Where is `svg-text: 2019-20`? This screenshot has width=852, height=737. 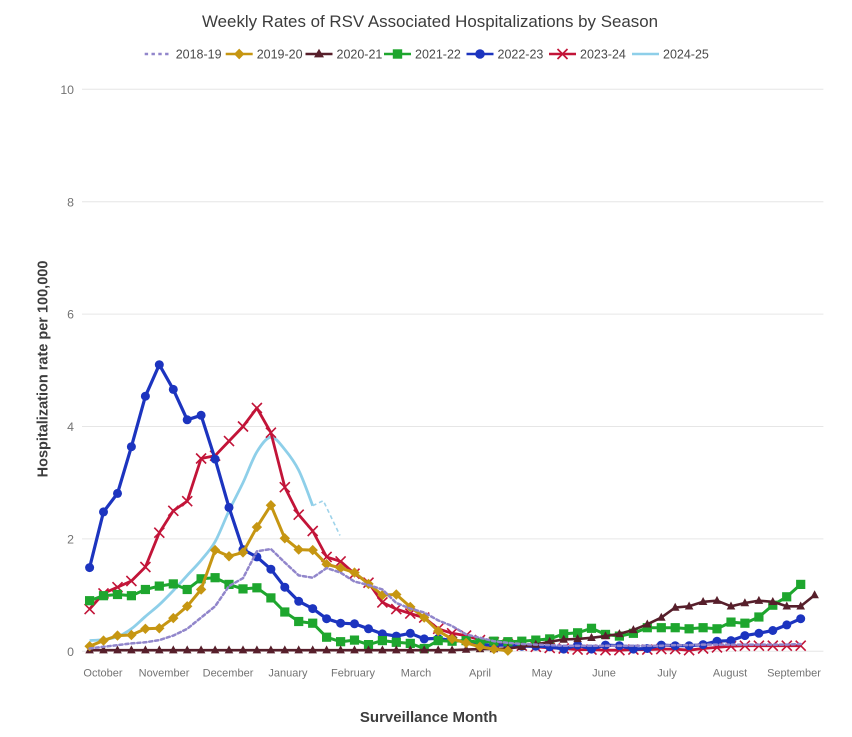 svg-text: 2019-20 is located at coordinates (280, 55).